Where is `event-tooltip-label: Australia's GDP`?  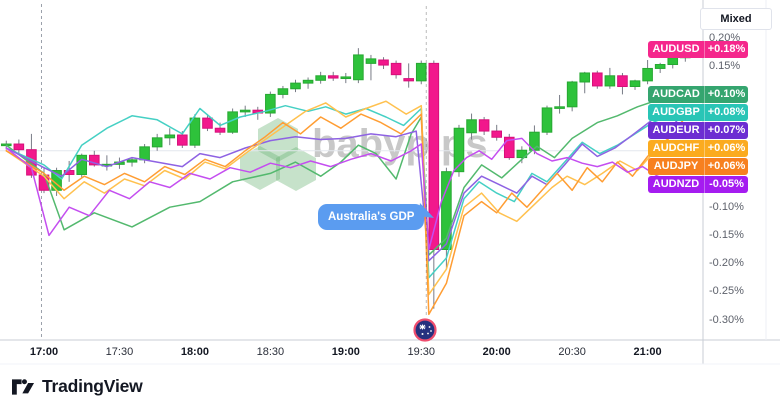 event-tooltip-label: Australia's GDP is located at coordinates (371, 217).